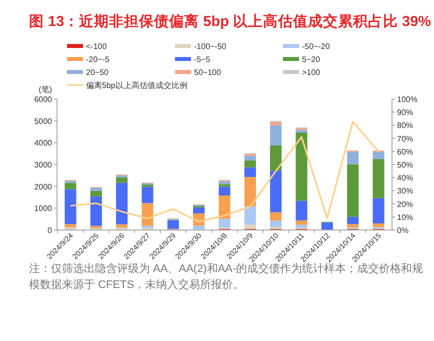 This screenshot has width=434, height=341. Describe the element at coordinates (43, 99) in the screenshot. I see `y-tick-label: 6000` at that location.